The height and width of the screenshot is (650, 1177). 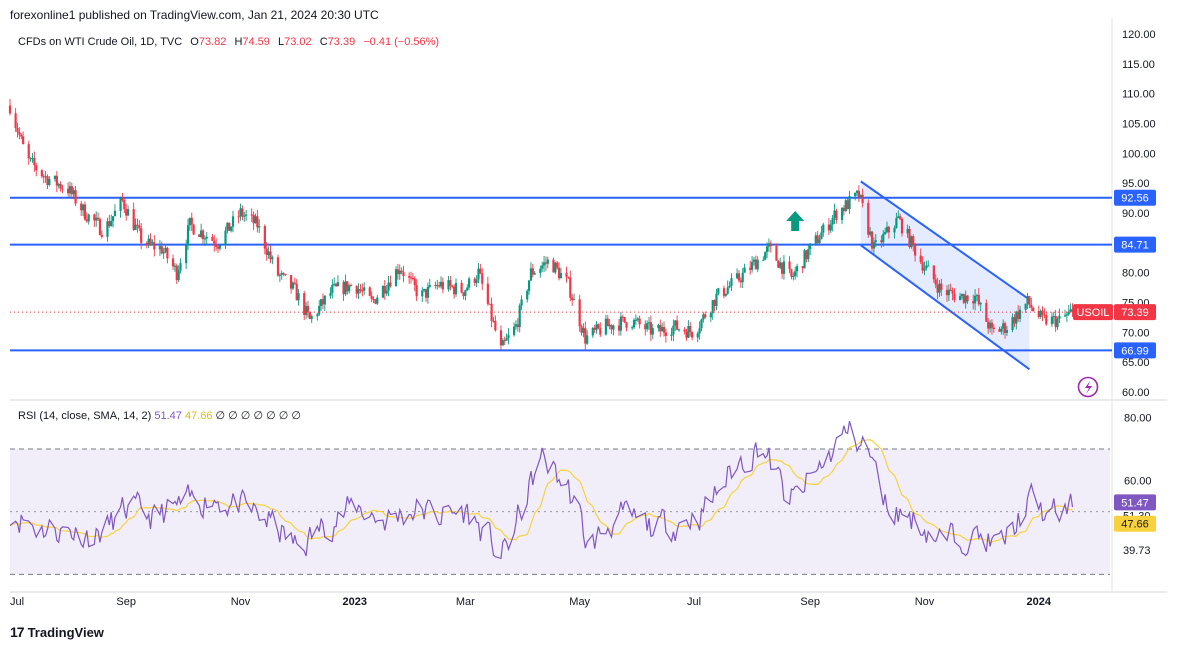 I want to click on rsi-low-label: 39.73, so click(x=1137, y=551).